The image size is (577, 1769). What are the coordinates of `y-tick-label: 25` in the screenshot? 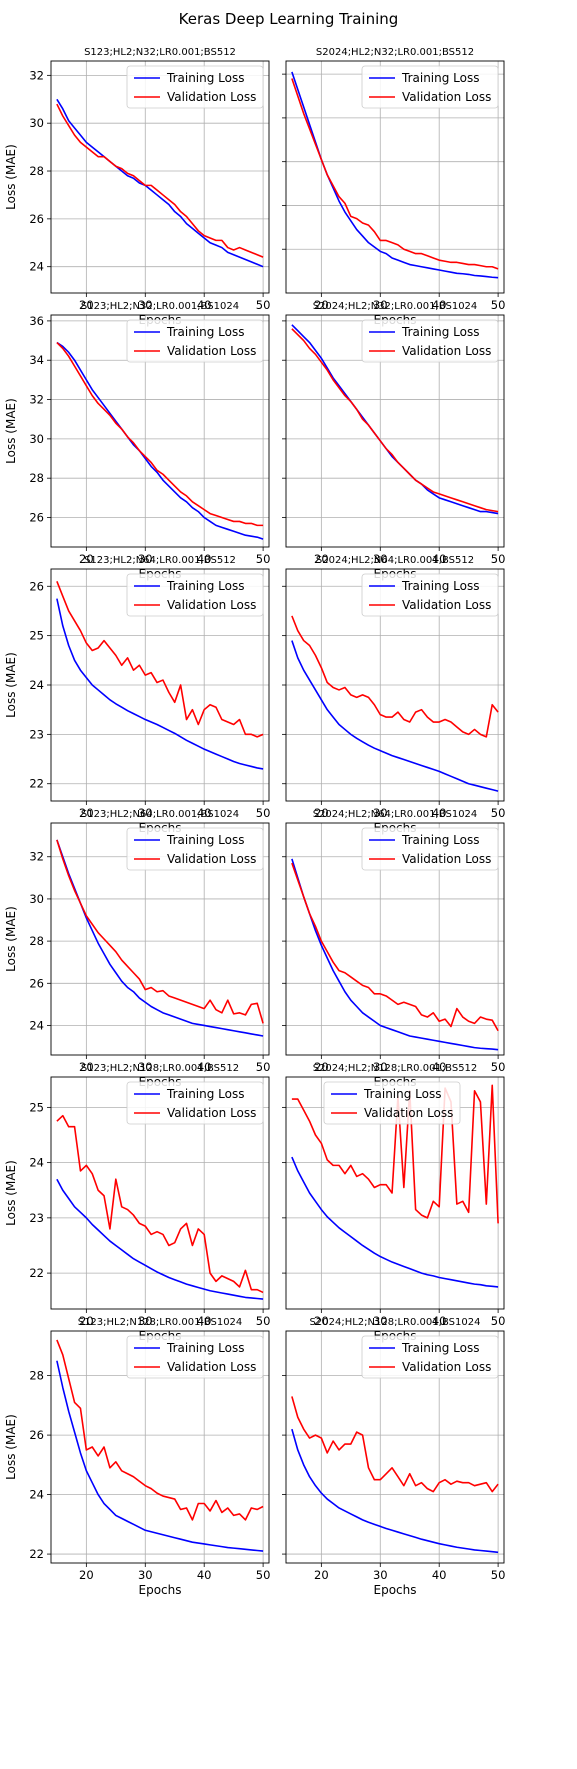 It's located at (36, 636).